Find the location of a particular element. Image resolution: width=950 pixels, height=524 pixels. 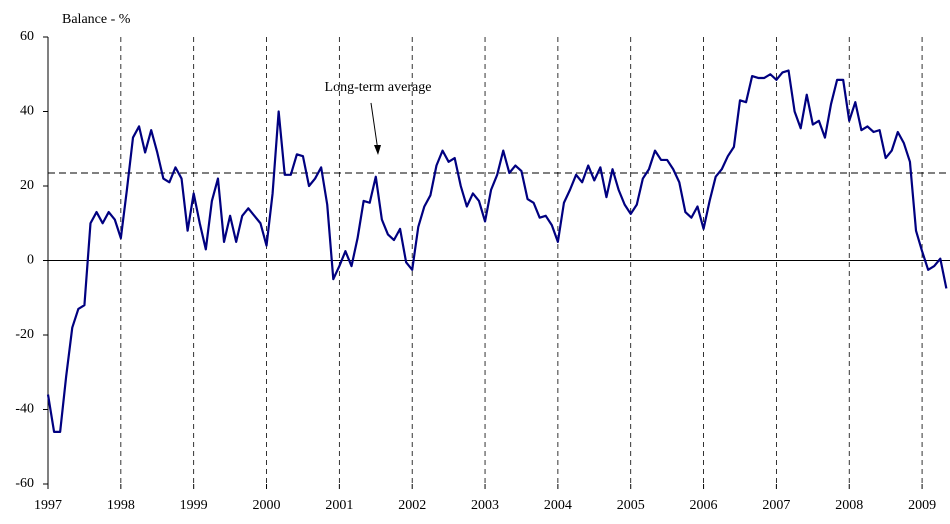

x-tick-label: 2009 is located at coordinates (922, 505).